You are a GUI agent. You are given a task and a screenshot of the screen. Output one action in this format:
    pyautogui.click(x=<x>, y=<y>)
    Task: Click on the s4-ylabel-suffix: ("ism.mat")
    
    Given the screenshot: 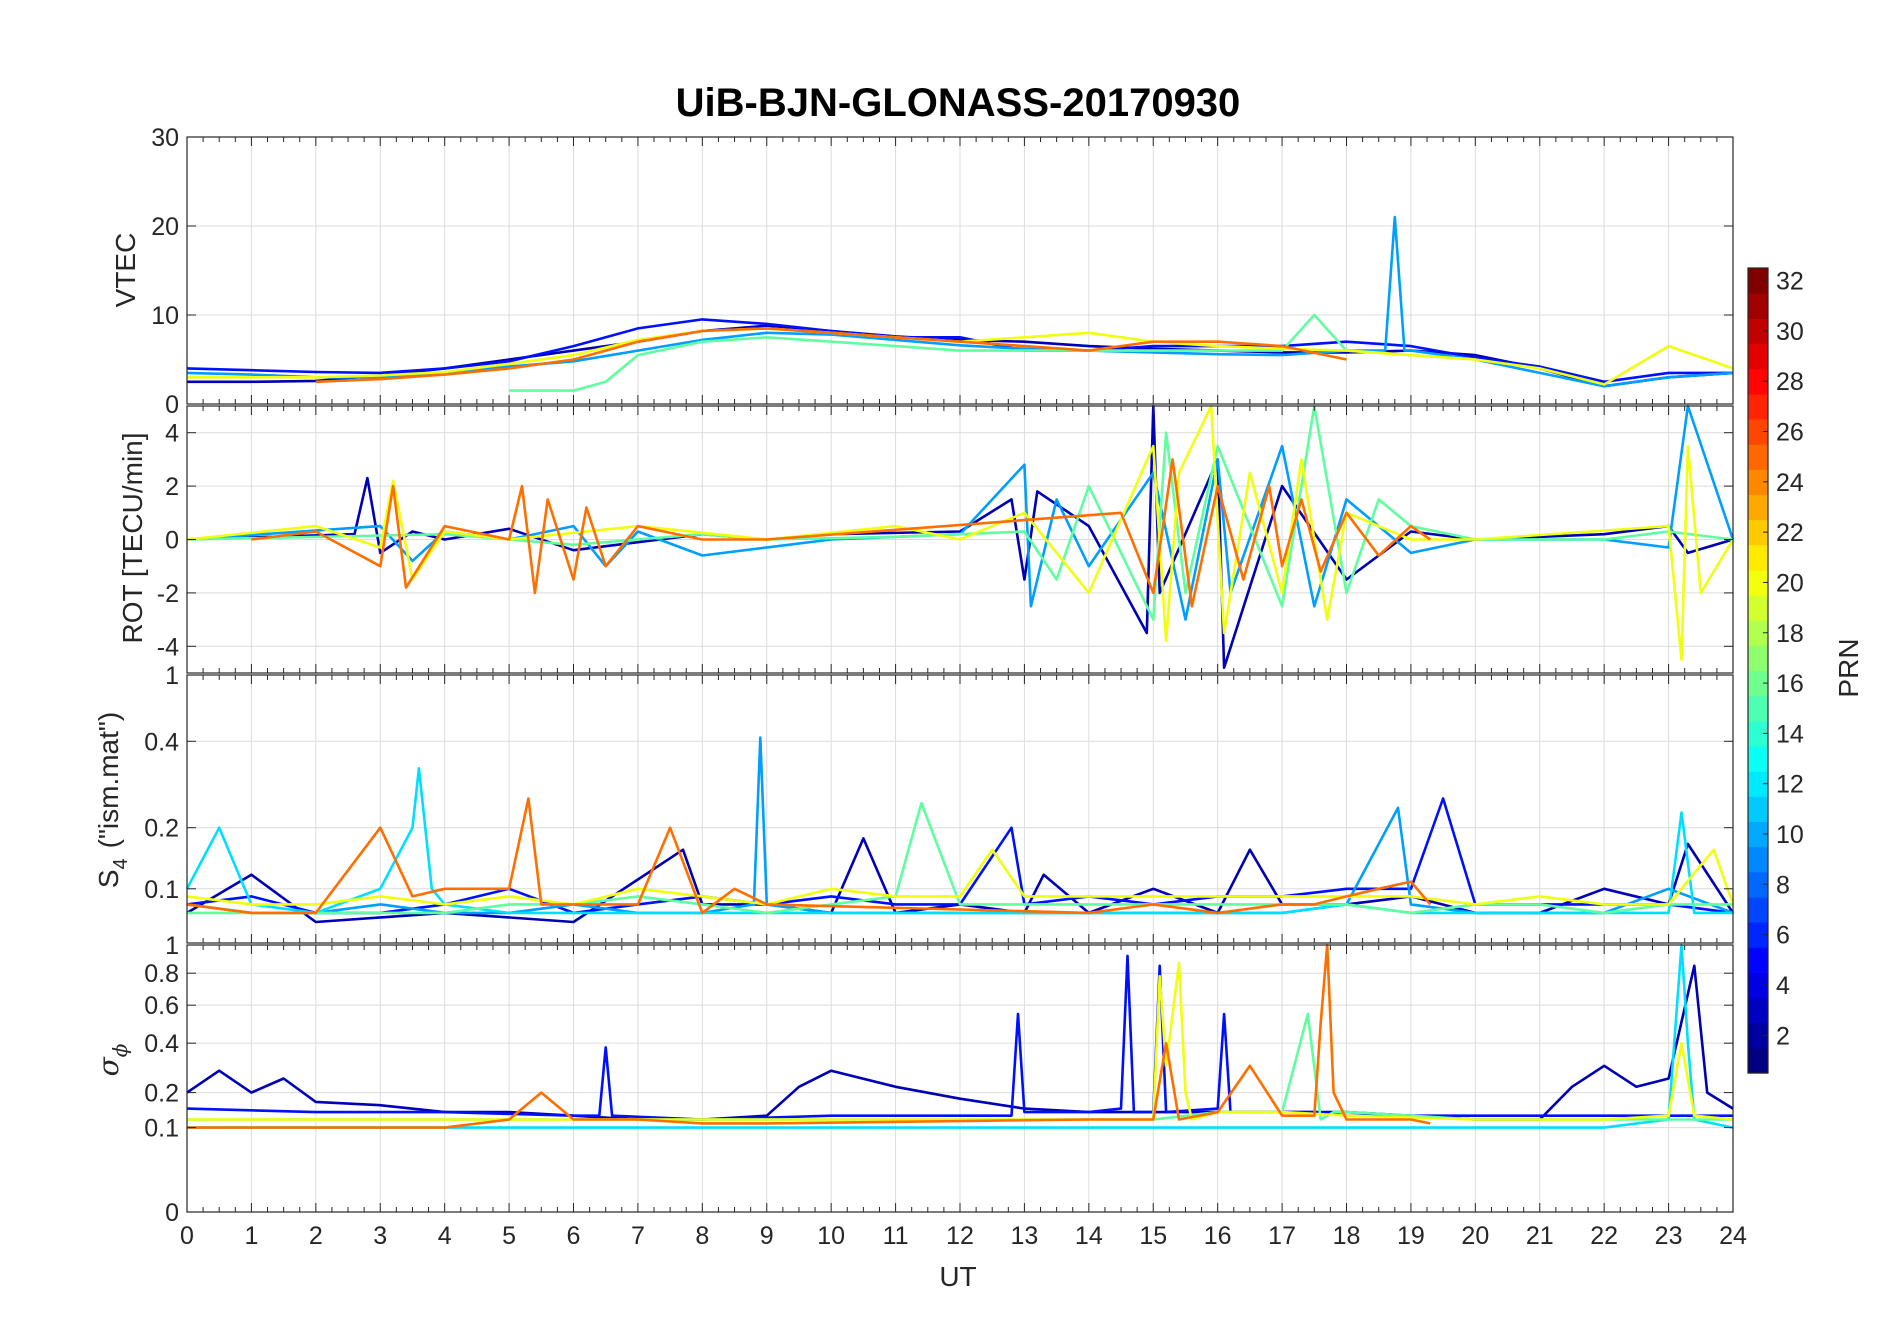 What is the action you would take?
    pyautogui.click(x=108, y=780)
    